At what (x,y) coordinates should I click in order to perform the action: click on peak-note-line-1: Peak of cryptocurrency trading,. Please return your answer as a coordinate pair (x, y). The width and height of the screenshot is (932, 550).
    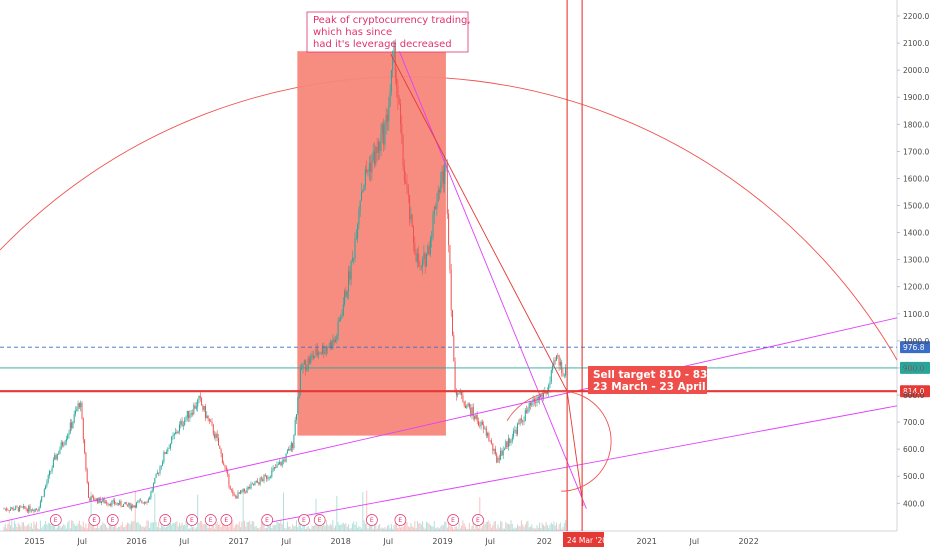
    Looking at the image, I should click on (392, 20).